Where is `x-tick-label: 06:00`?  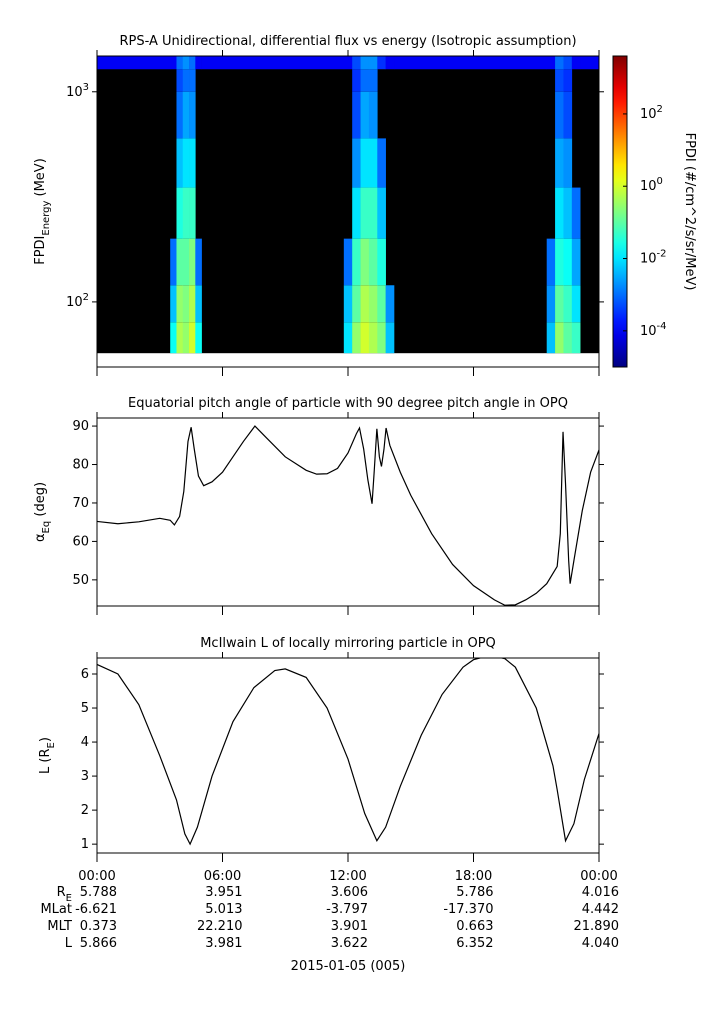 x-tick-label: 06:00 is located at coordinates (222, 876).